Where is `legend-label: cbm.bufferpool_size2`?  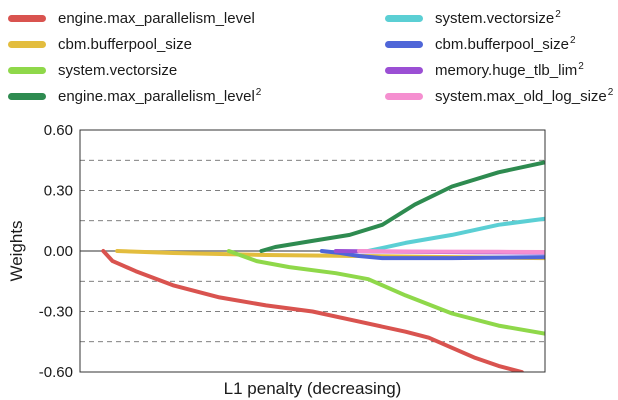 legend-label: cbm.bufferpool_size2 is located at coordinates (505, 44).